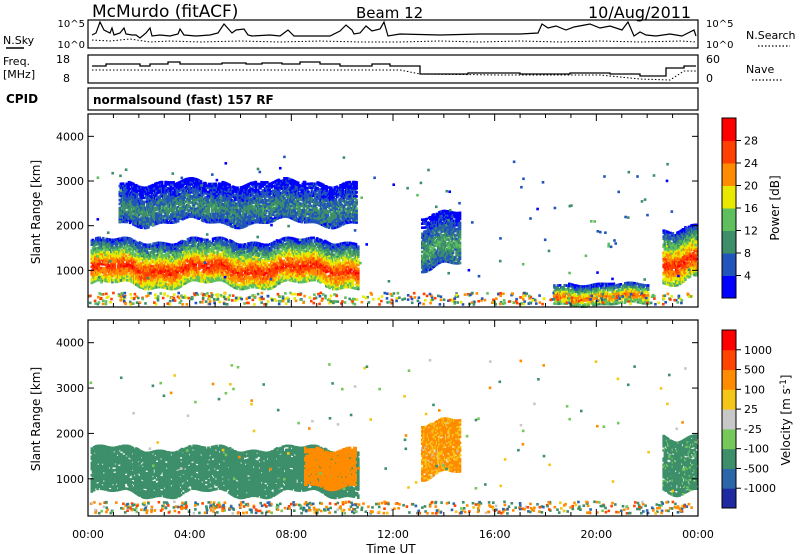 The height and width of the screenshot is (554, 800). I want to click on cpid-panel: CPID normalsound (fast) 157 RF, so click(352, 99).